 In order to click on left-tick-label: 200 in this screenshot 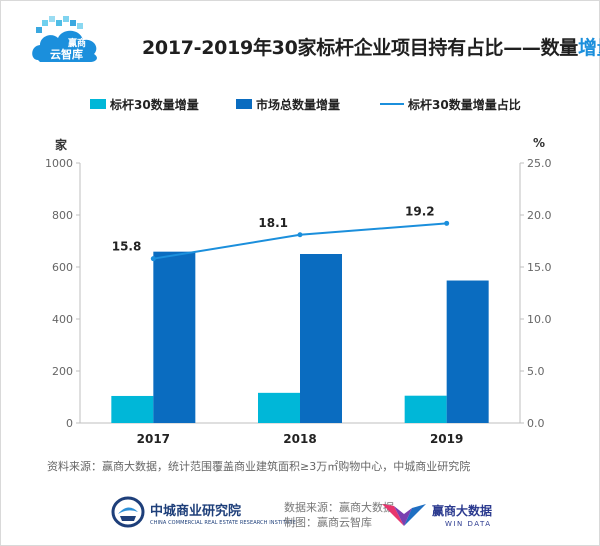, I will do `click(62, 371)`.